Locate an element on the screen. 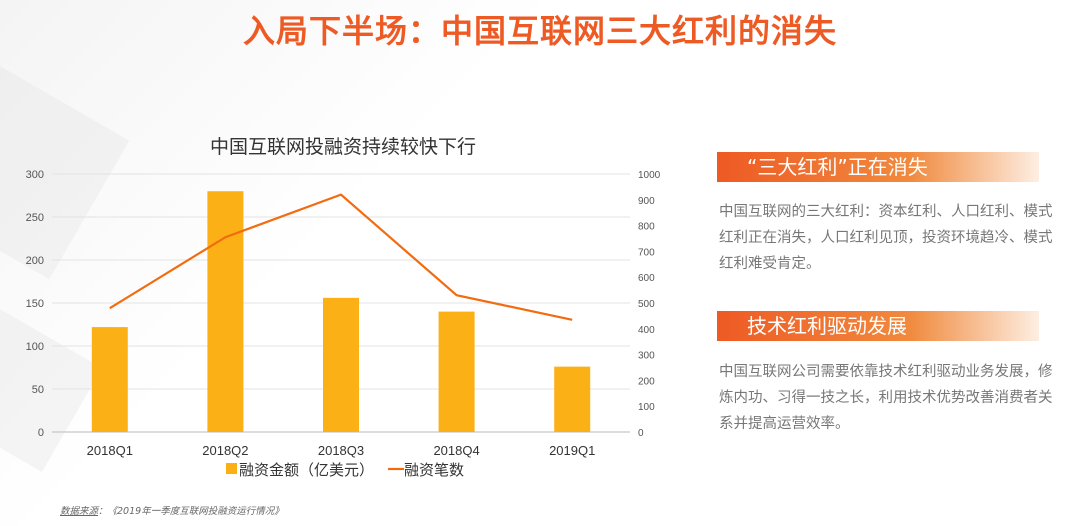 The image size is (1080, 526). x-tick-label: 2018Q1 is located at coordinates (110, 450).